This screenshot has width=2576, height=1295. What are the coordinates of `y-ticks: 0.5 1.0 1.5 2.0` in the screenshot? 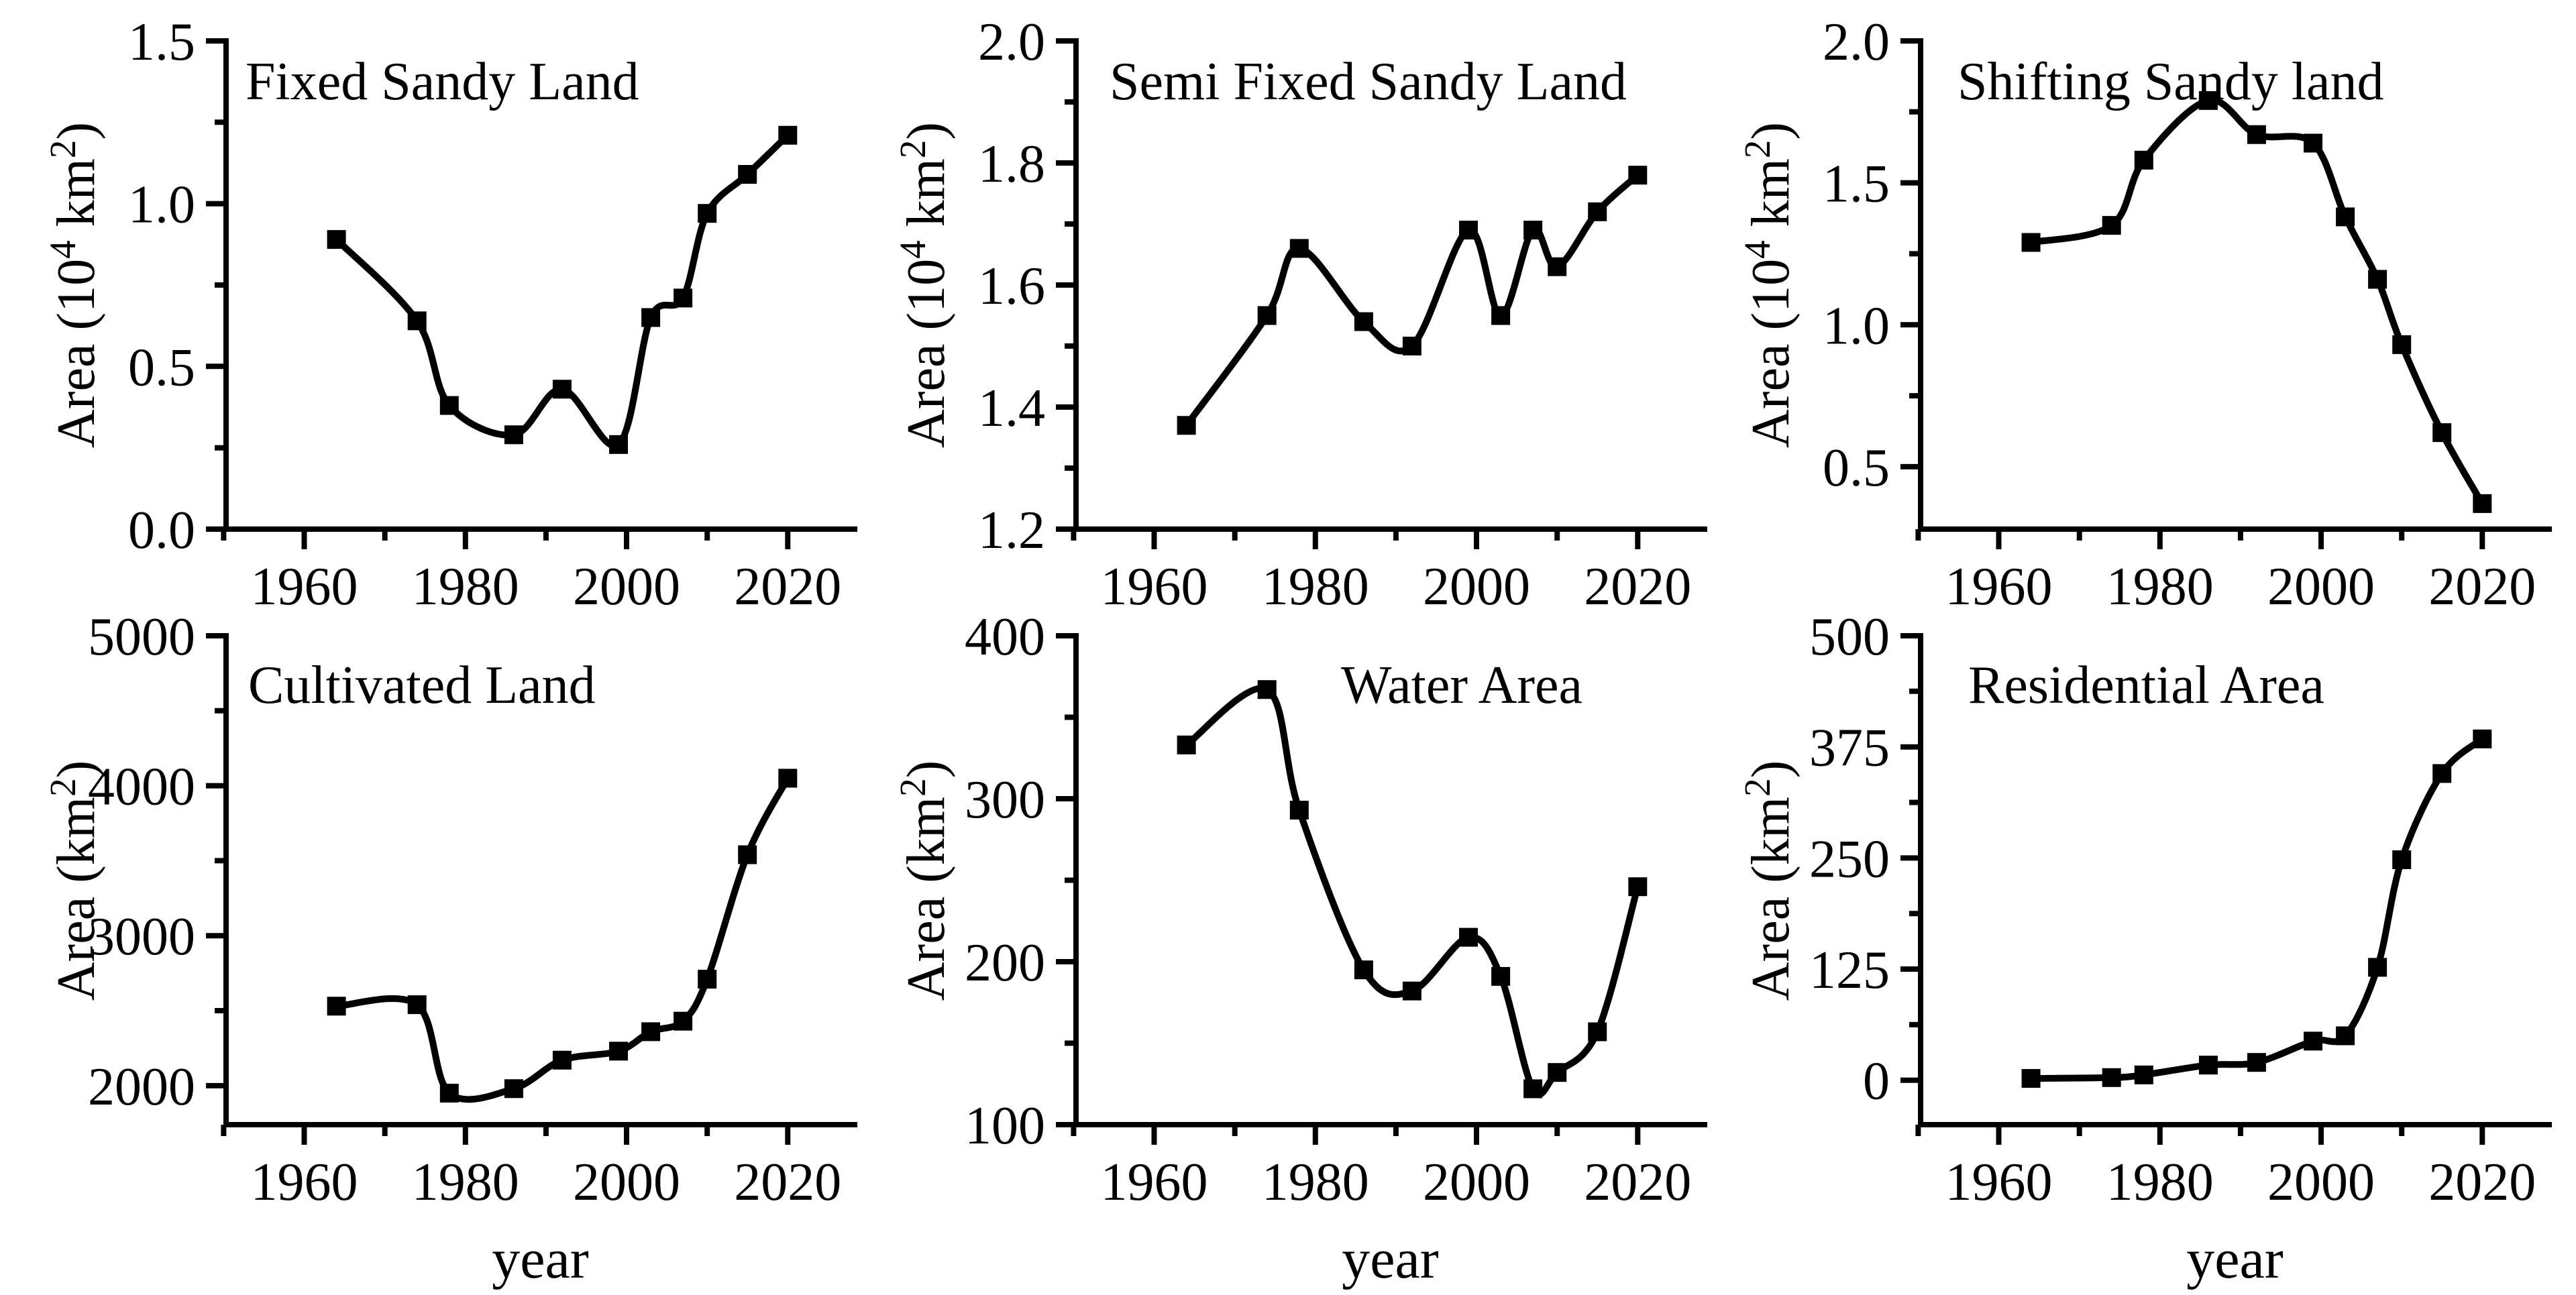 It's located at (1872, 255).